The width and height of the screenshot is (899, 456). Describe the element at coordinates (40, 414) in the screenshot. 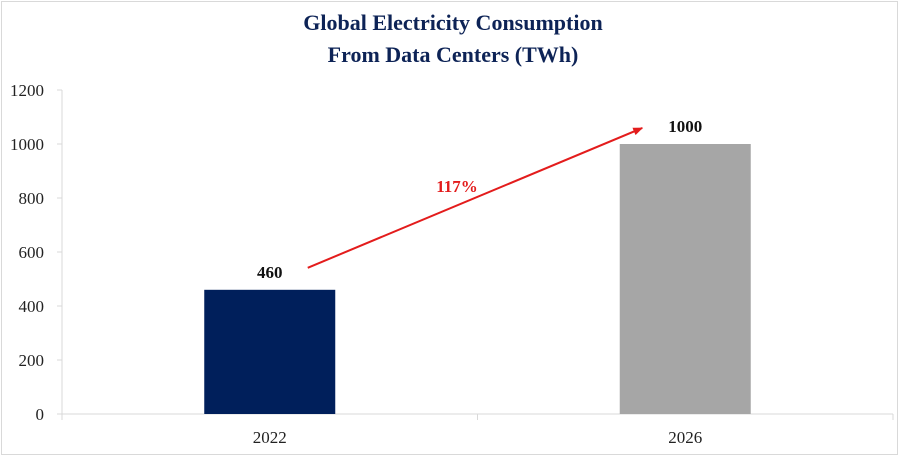

I see `y-tick-label: 0` at that location.